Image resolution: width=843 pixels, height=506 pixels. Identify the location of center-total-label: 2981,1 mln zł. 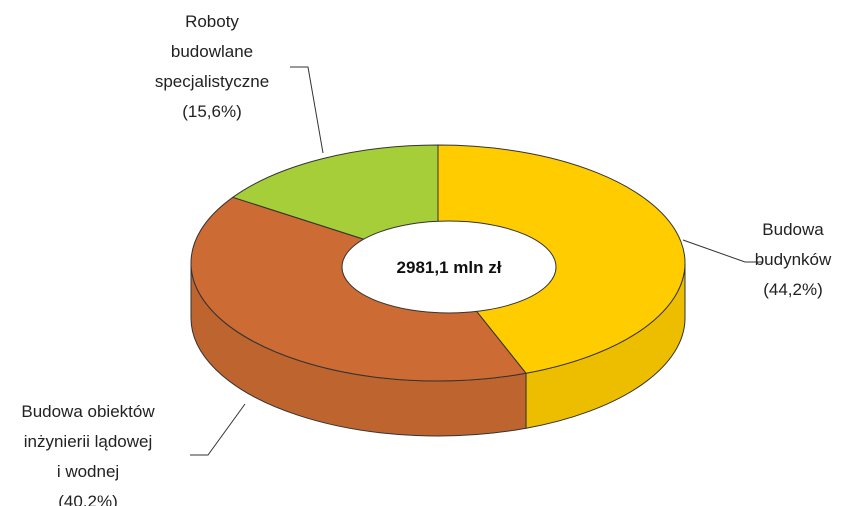
(449, 267).